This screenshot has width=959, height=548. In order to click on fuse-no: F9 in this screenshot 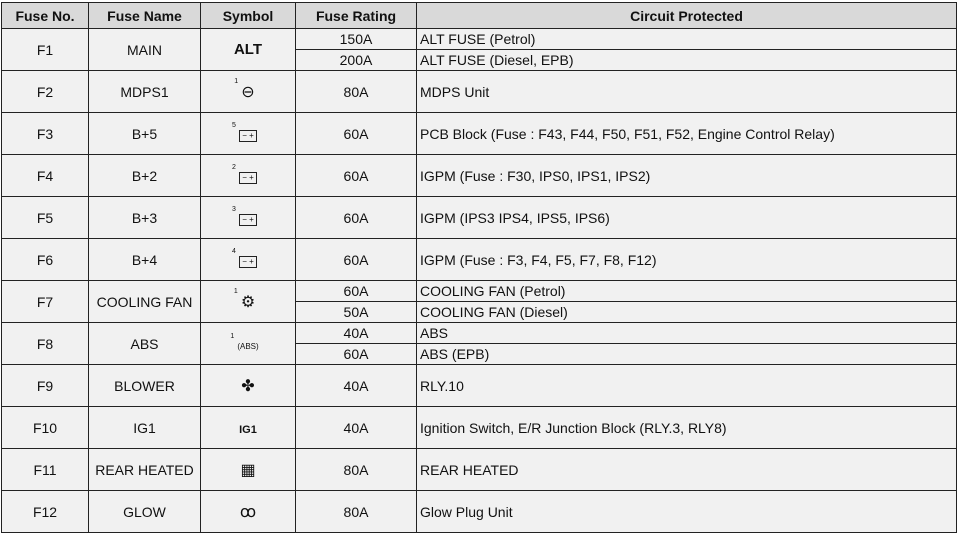, I will do `click(45, 385)`.